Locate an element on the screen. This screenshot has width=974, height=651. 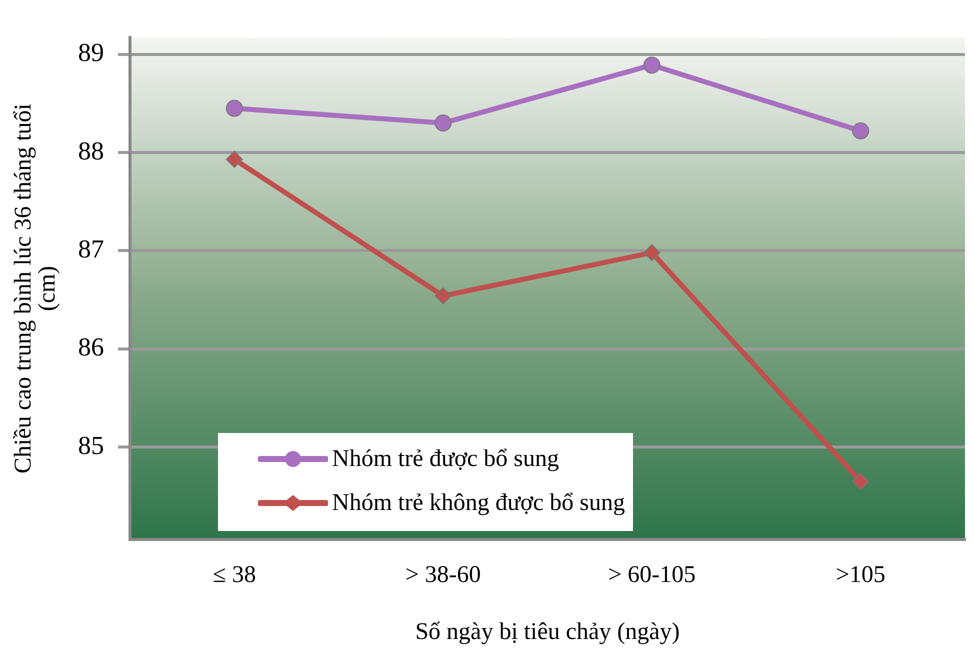
y-tick-label: 86 is located at coordinates (91, 347).